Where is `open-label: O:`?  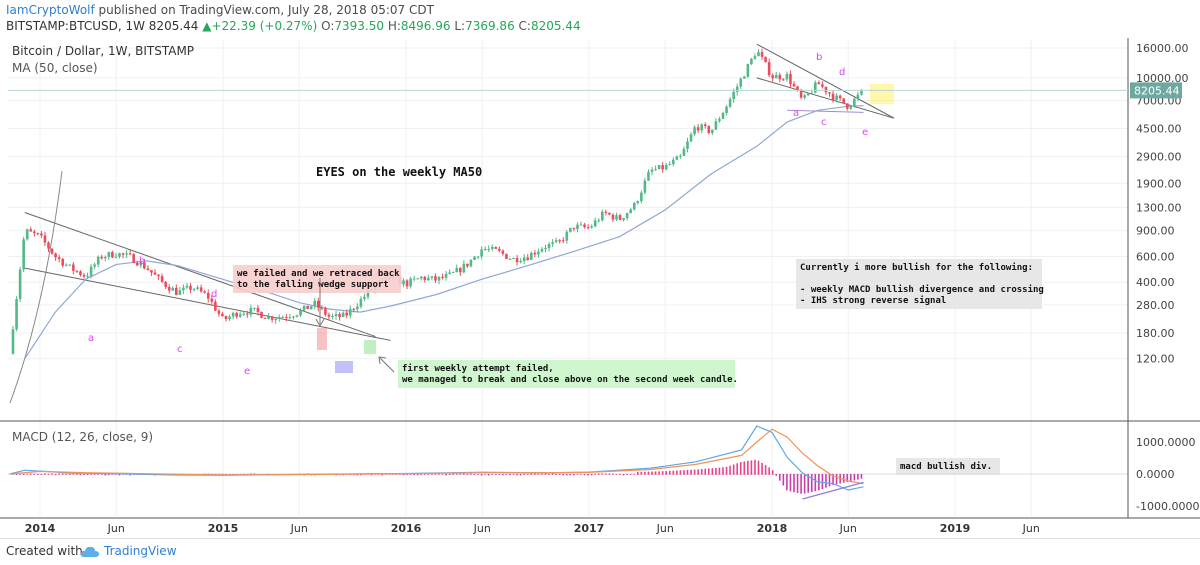 open-label: O: is located at coordinates (328, 26).